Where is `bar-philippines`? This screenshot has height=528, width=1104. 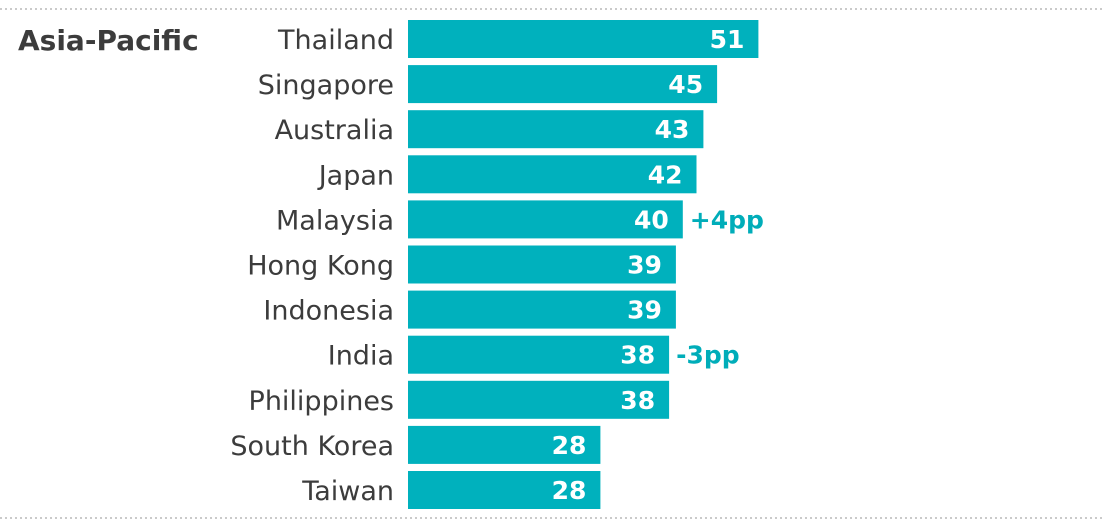 bar-philippines is located at coordinates (539, 399).